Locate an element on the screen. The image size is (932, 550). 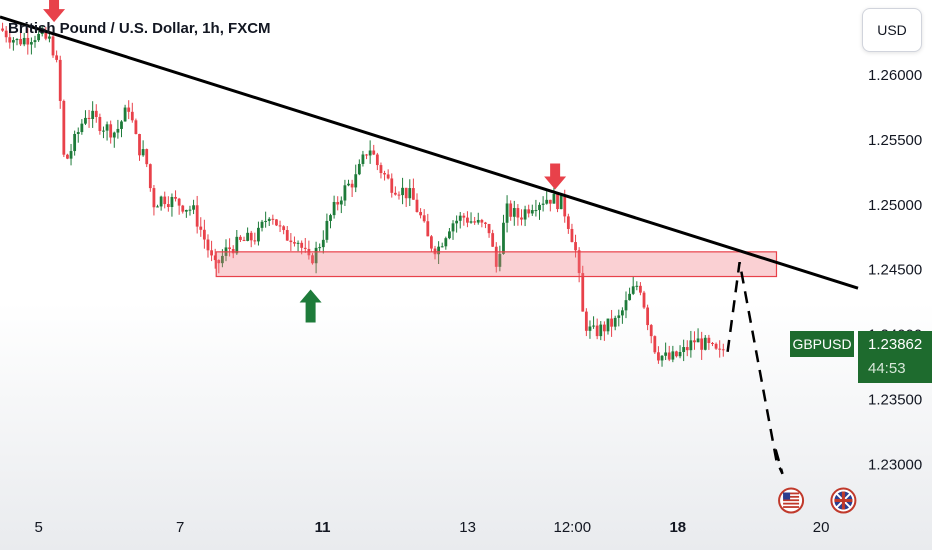
flag-stripe is located at coordinates (791, 496).